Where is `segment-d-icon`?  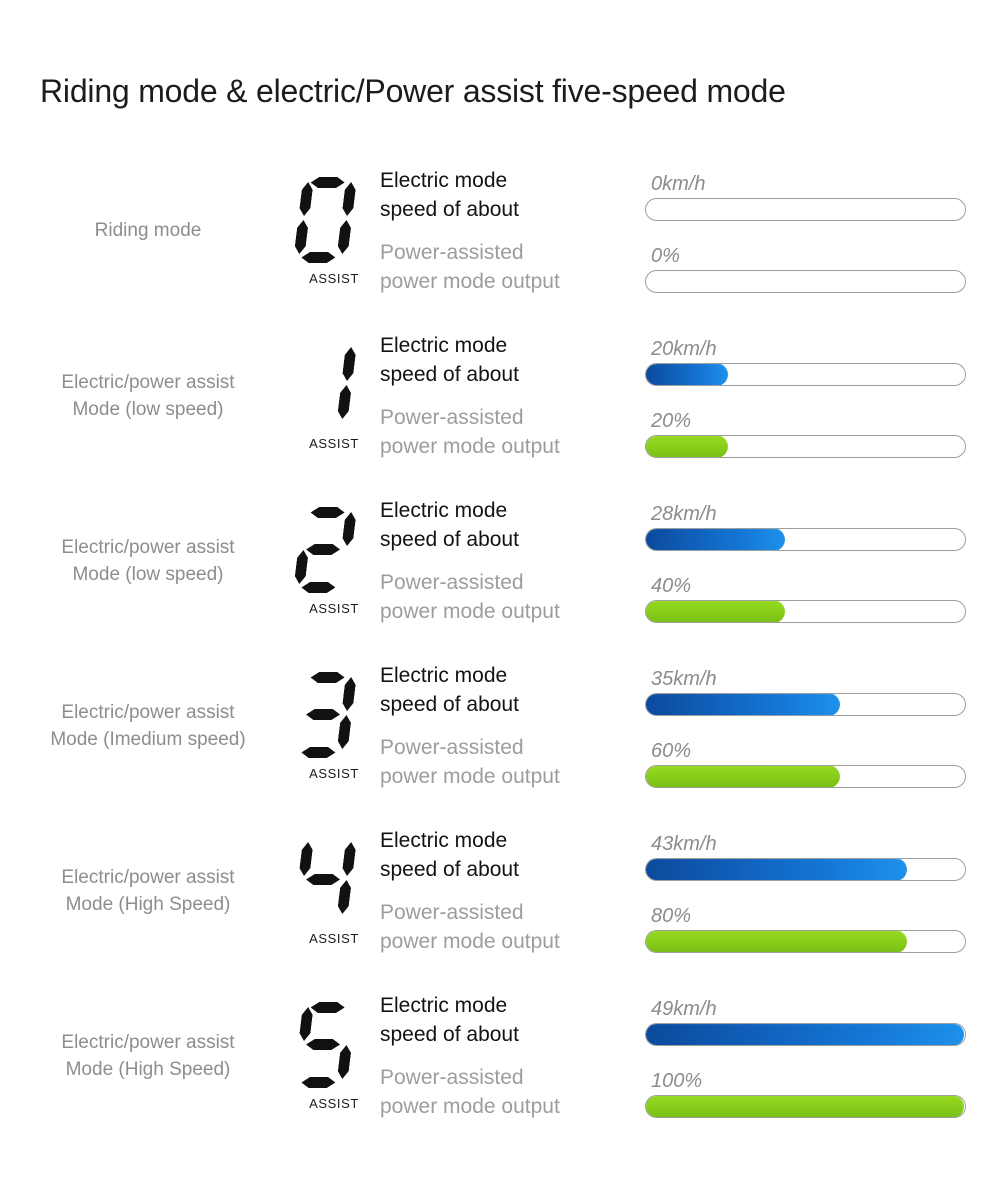 segment-d-icon is located at coordinates (318, 257).